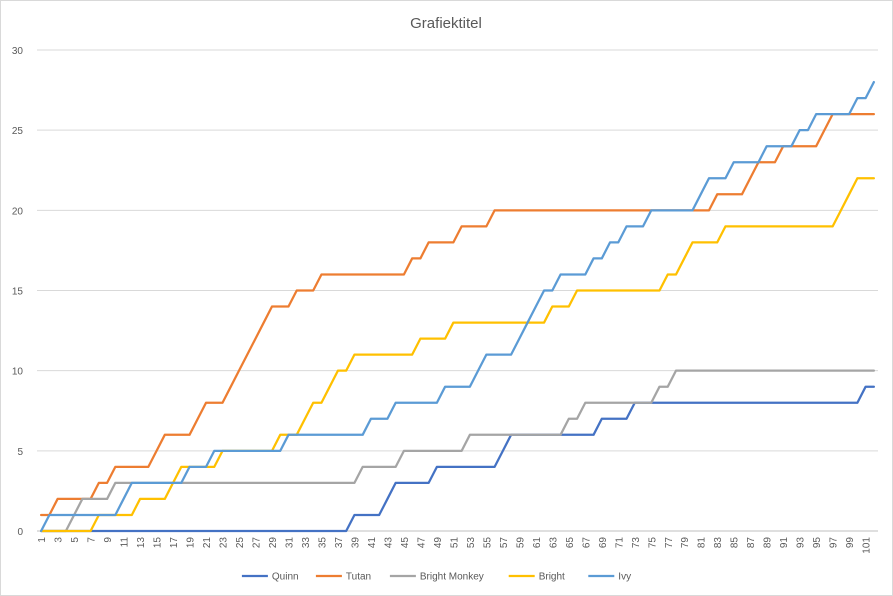 The image size is (893, 596). I want to click on x-tick-label: 101, so click(867, 545).